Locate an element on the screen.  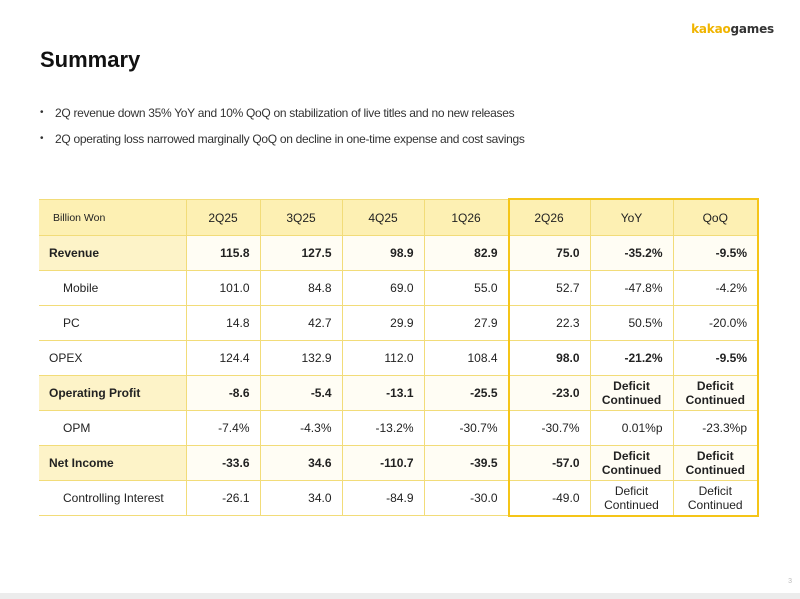
column-header-2q26: 2Q26 is located at coordinates (548, 217).